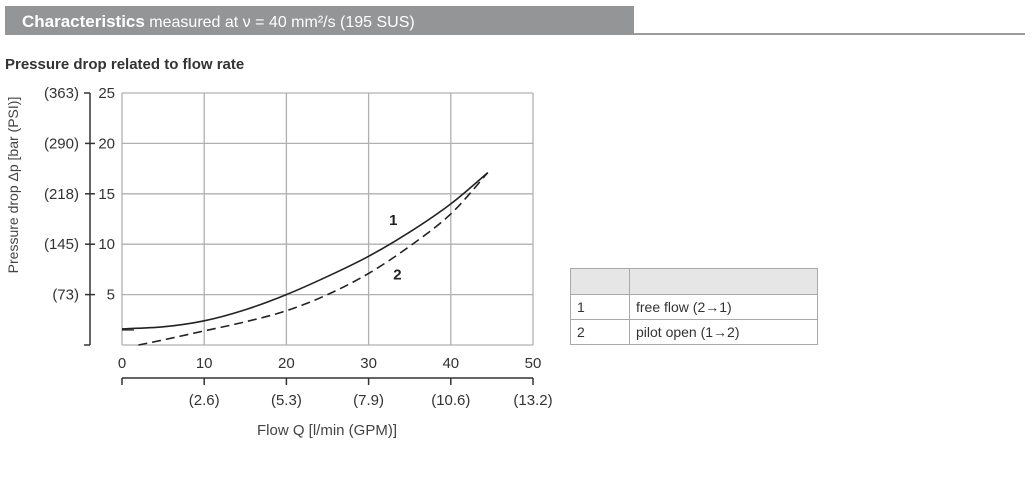 This screenshot has height=477, width=1032. Describe the element at coordinates (397, 274) in the screenshot. I see `curve-annotation: 2` at that location.